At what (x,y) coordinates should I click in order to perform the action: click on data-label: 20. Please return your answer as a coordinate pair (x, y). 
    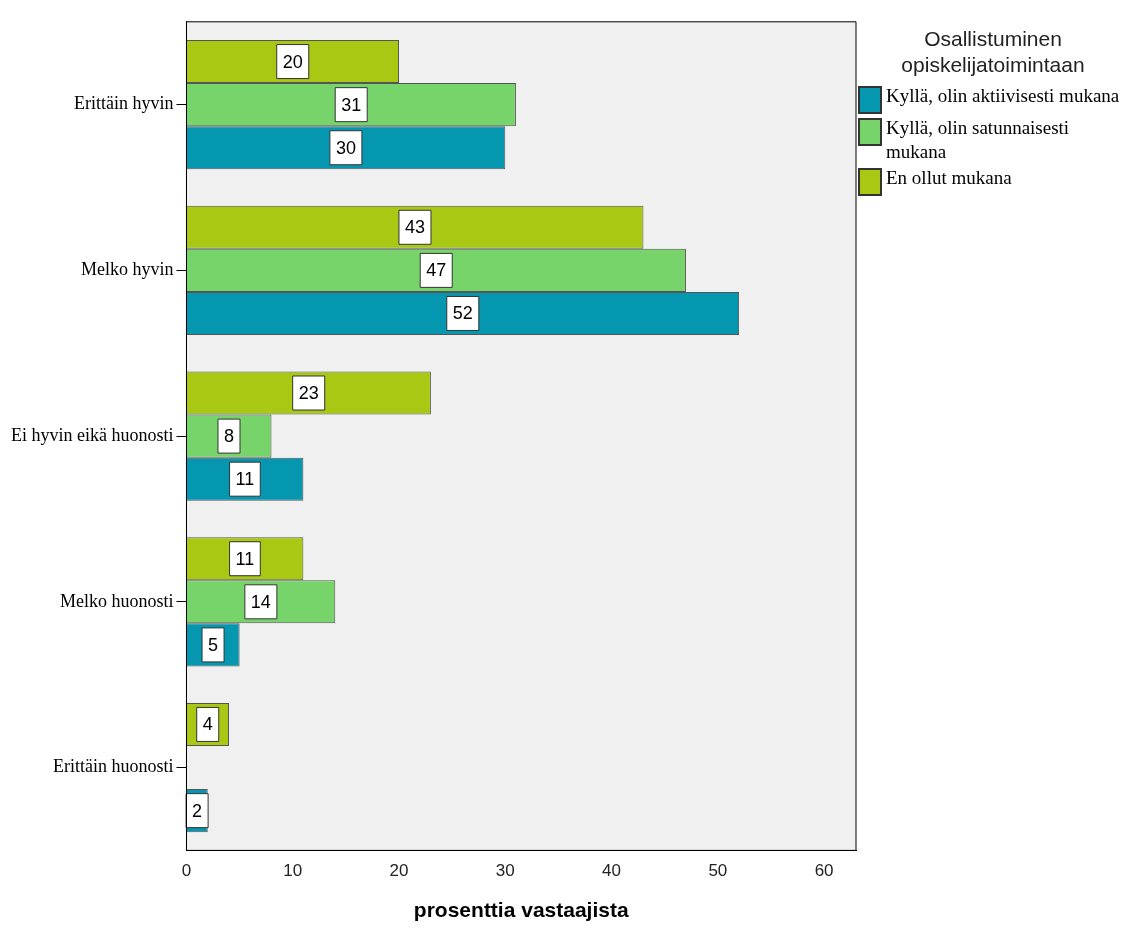
    Looking at the image, I should click on (292, 61).